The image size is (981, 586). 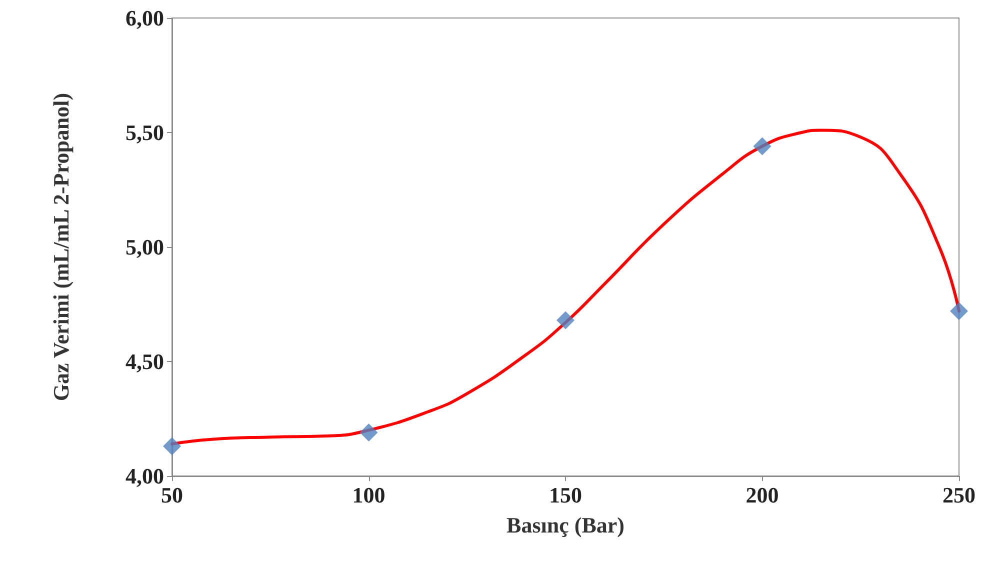 I want to click on x-axis-title: Basınç (Bar), so click(x=565, y=525).